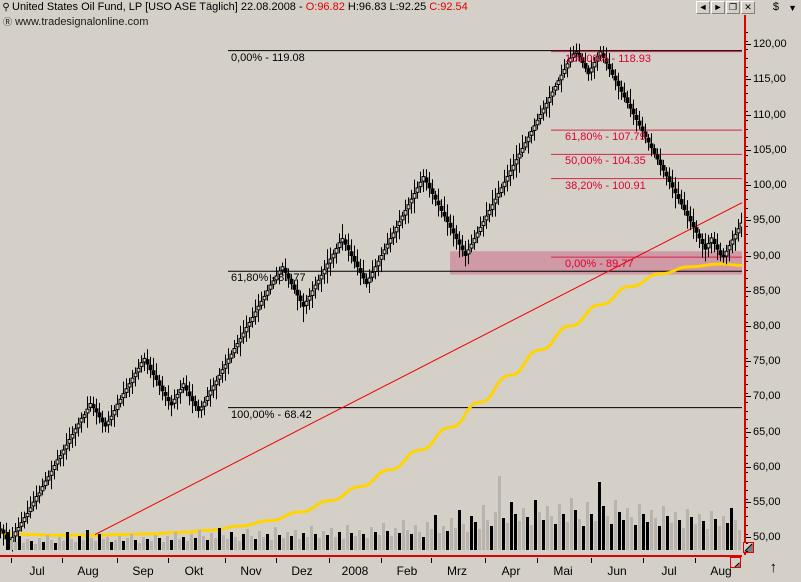 This screenshot has height=582, width=801. I want to click on volume-series, so click(373, 513).